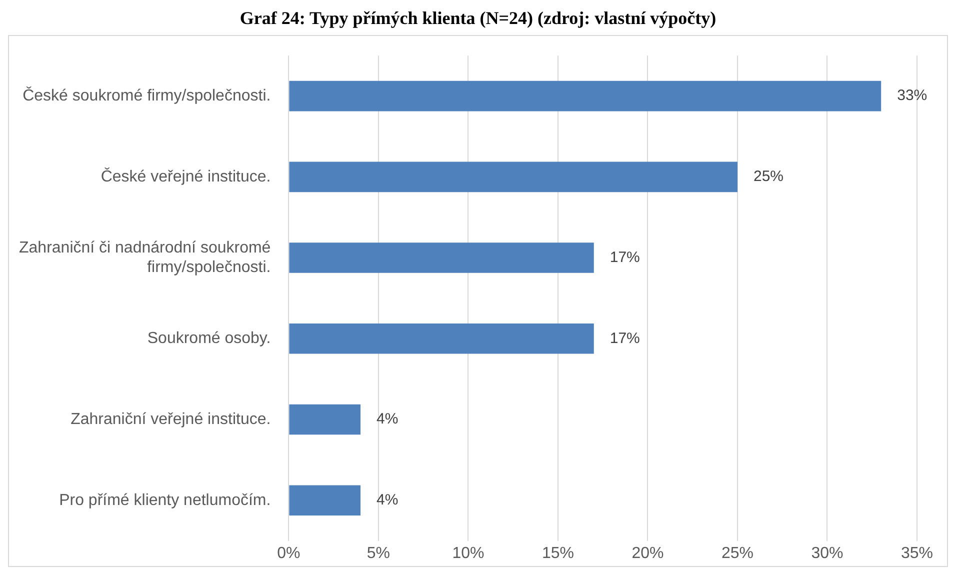 The image size is (958, 583). Describe the element at coordinates (185, 176) in the screenshot. I see `y-tick-label: České veřejné instituce.` at that location.